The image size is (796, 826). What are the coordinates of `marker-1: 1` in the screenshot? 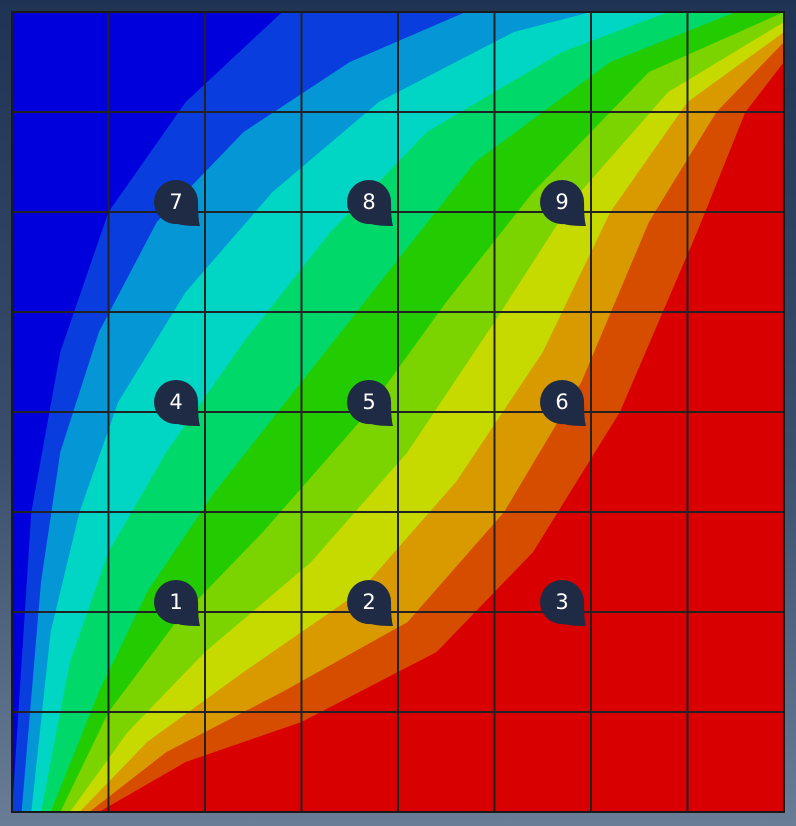 It's located at (177, 603).